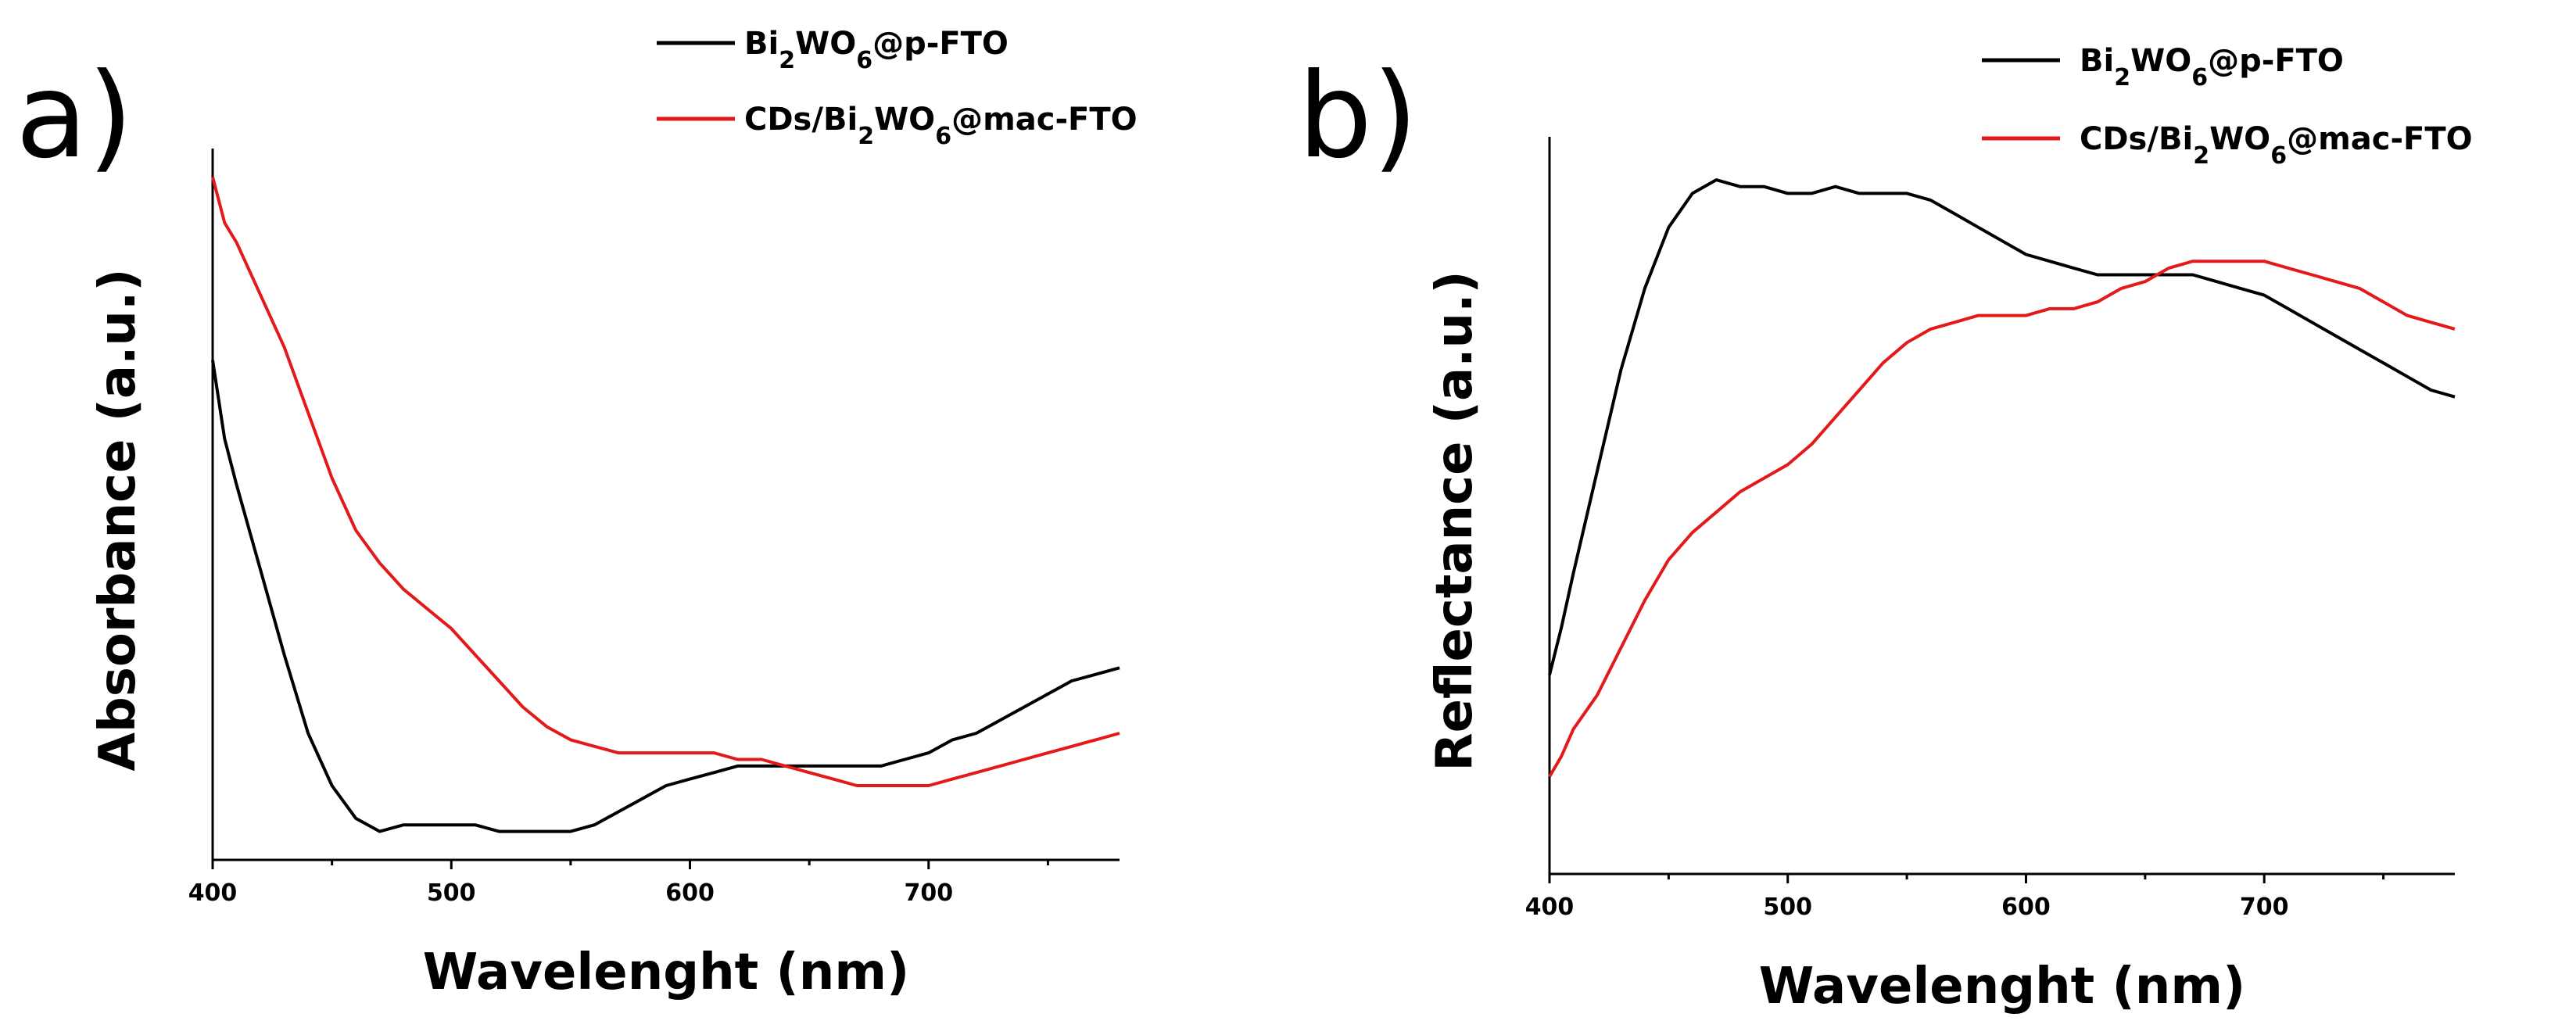 This screenshot has width=2576, height=1035. I want to click on panel-b-letter: b), so click(1358, 116).